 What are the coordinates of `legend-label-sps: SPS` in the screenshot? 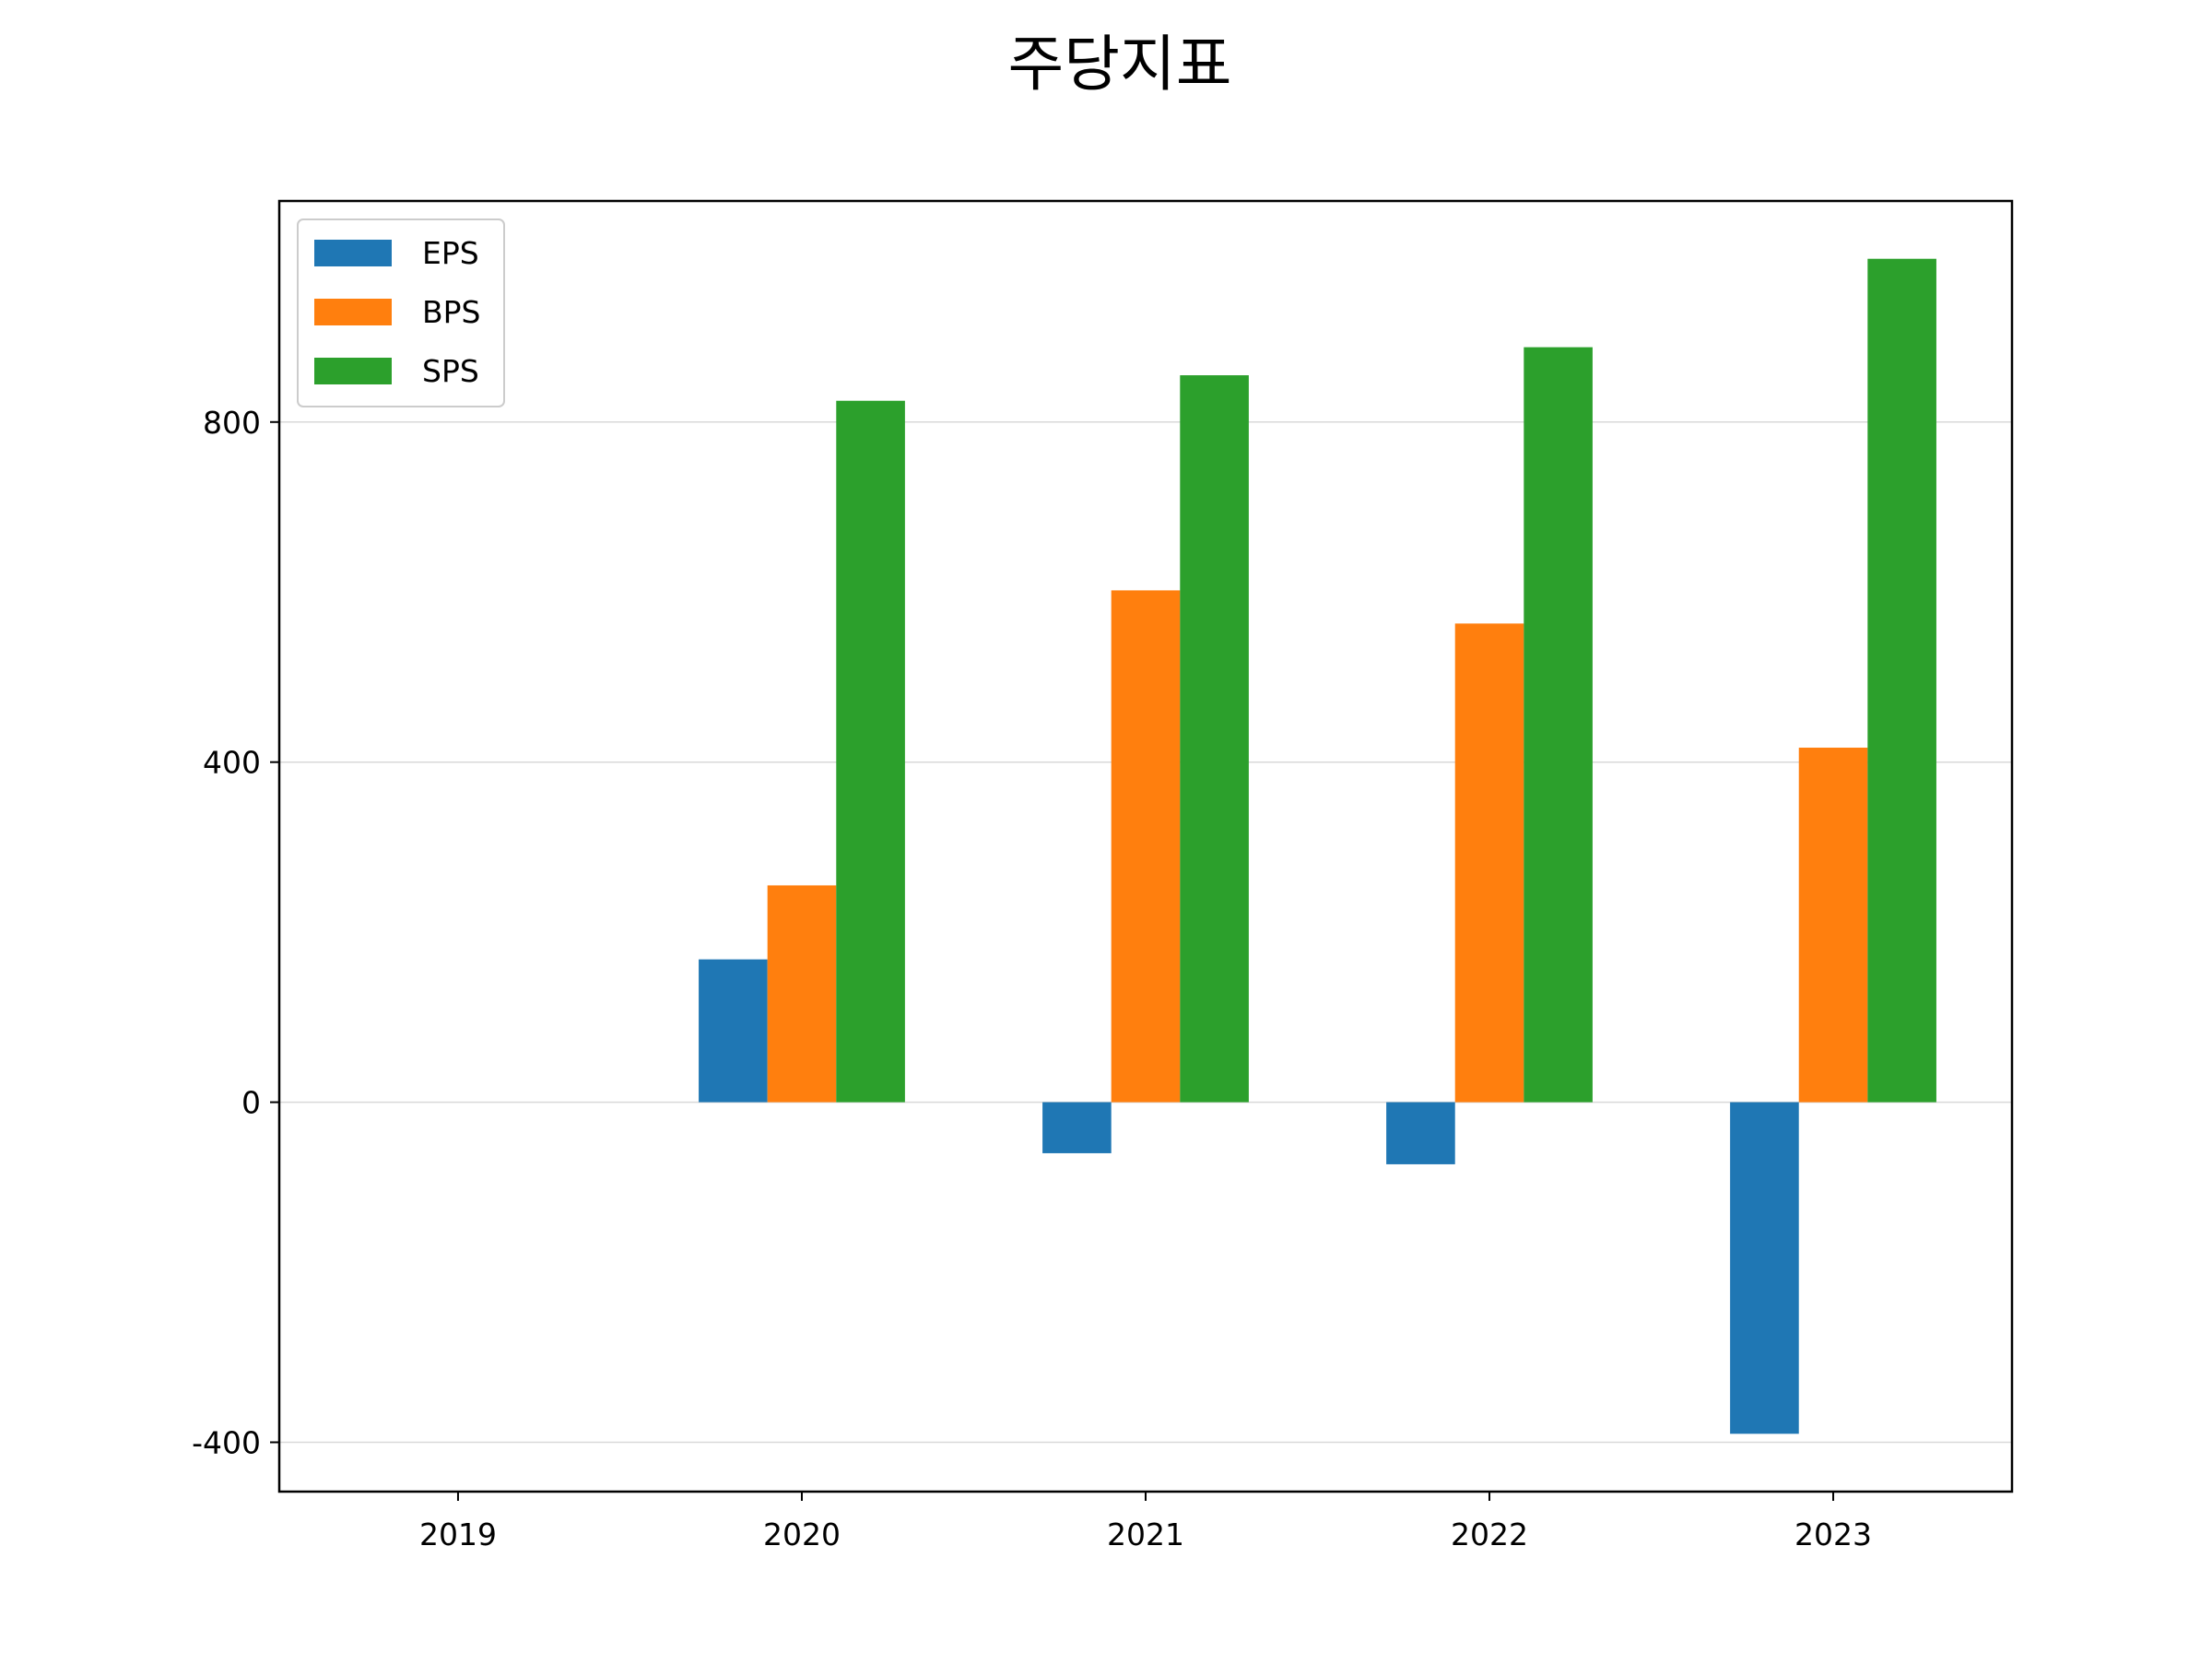 It's located at (450, 371).